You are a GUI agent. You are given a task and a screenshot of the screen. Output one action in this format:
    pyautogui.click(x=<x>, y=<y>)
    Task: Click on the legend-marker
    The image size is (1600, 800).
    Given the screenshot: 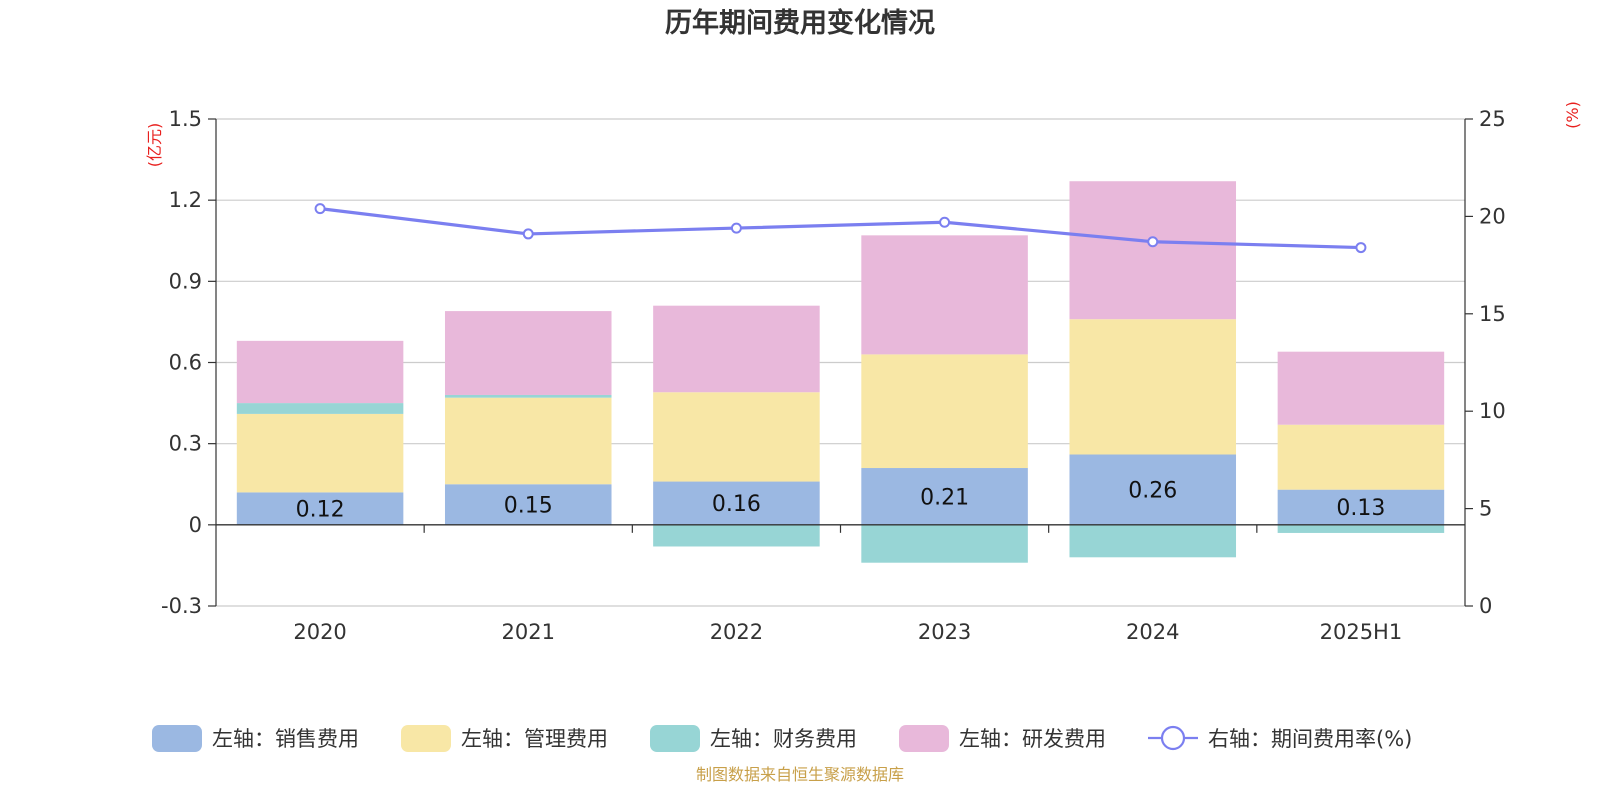 What is the action you would take?
    pyautogui.click(x=1173, y=738)
    